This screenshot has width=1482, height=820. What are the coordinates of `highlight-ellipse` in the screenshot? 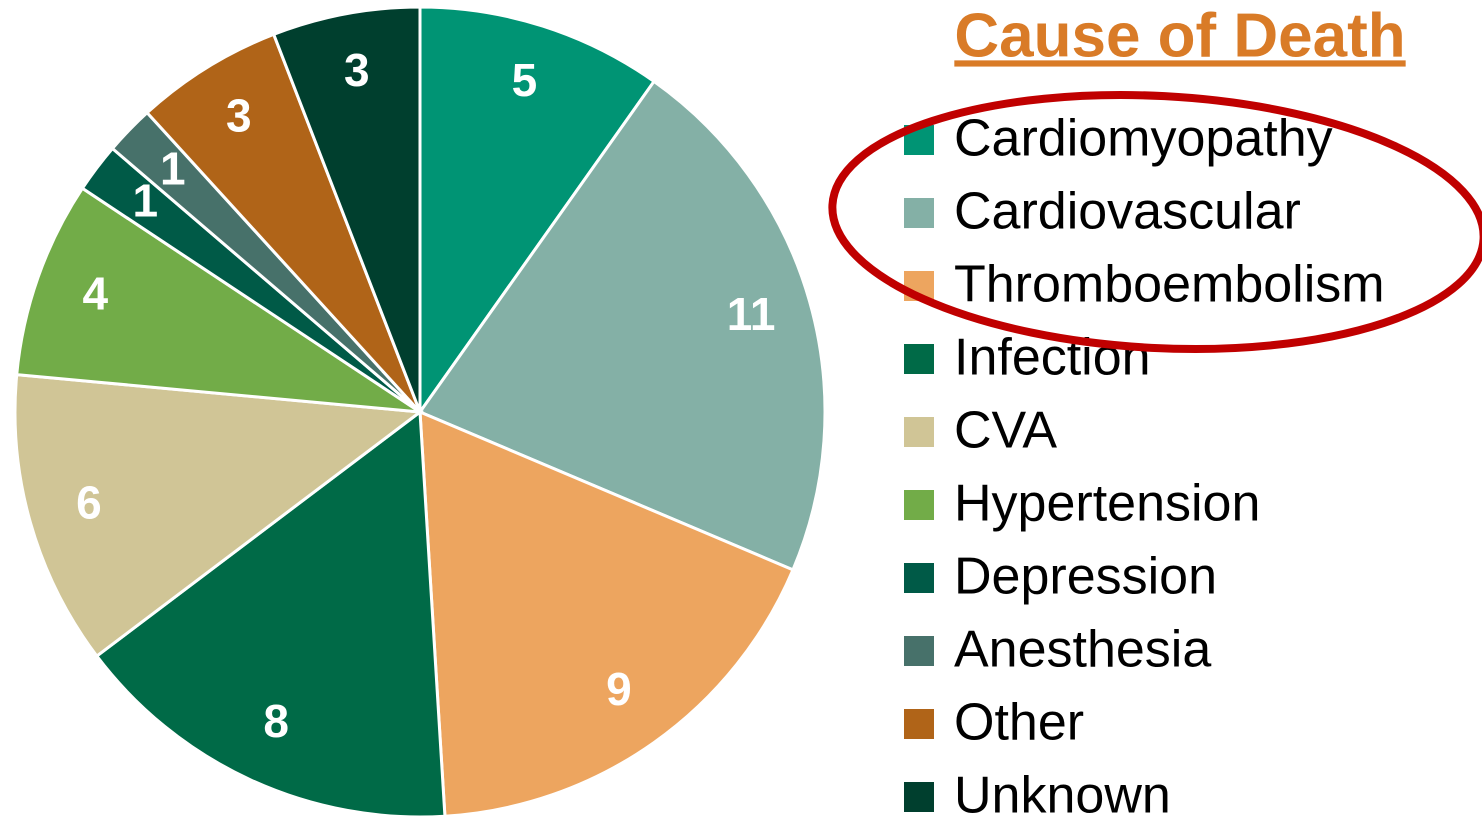 It's located at (1155, 222).